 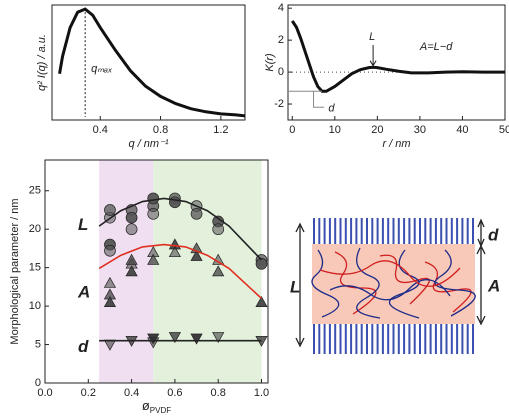 What do you see at coordinates (436, 47) in the screenshot?
I see `annotation: A=L−d` at bounding box center [436, 47].